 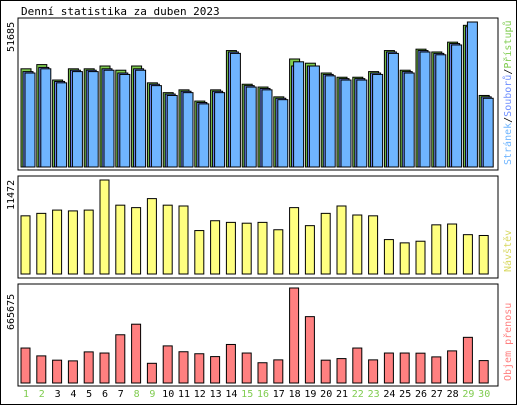 I want to click on top-legend-part-3: /, so click(x=508, y=72).